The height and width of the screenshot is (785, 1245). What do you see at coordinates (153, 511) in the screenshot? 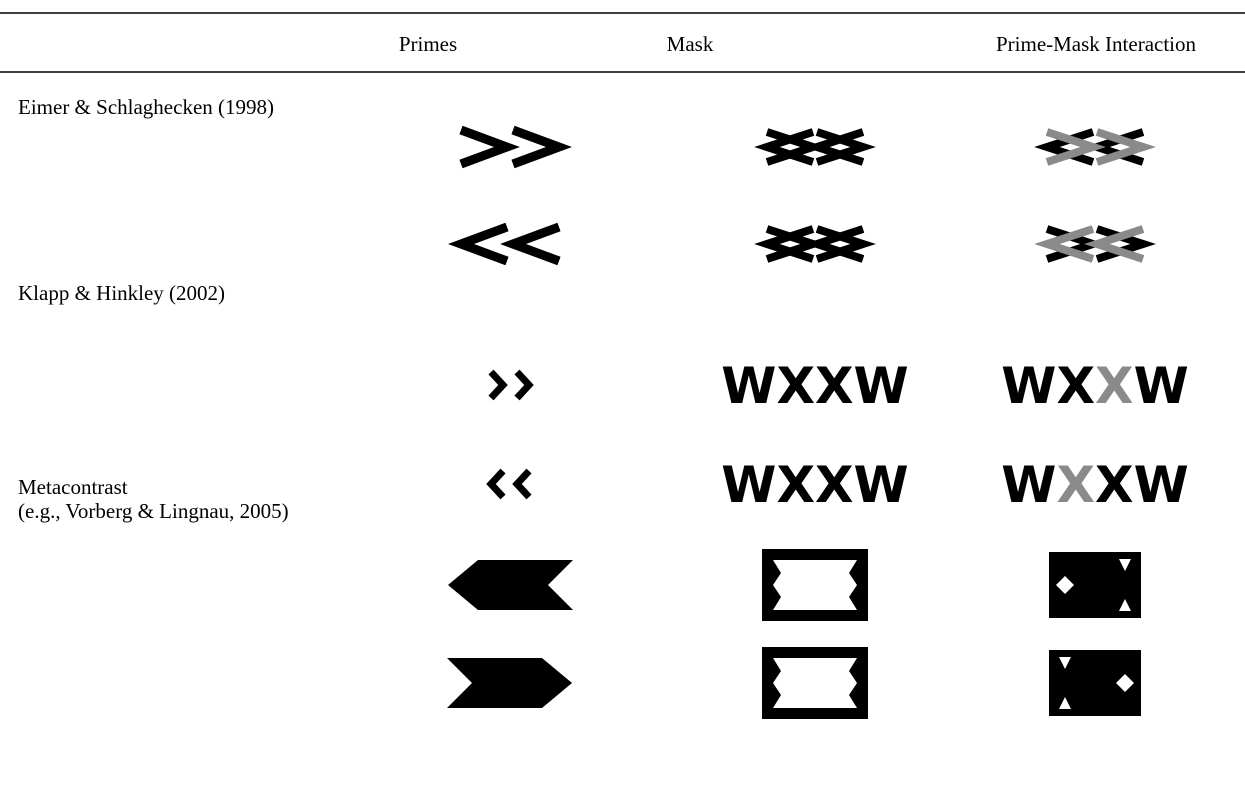
I see `row-label: (e.g., Vorberg & Lingnau, 2005)` at bounding box center [153, 511].